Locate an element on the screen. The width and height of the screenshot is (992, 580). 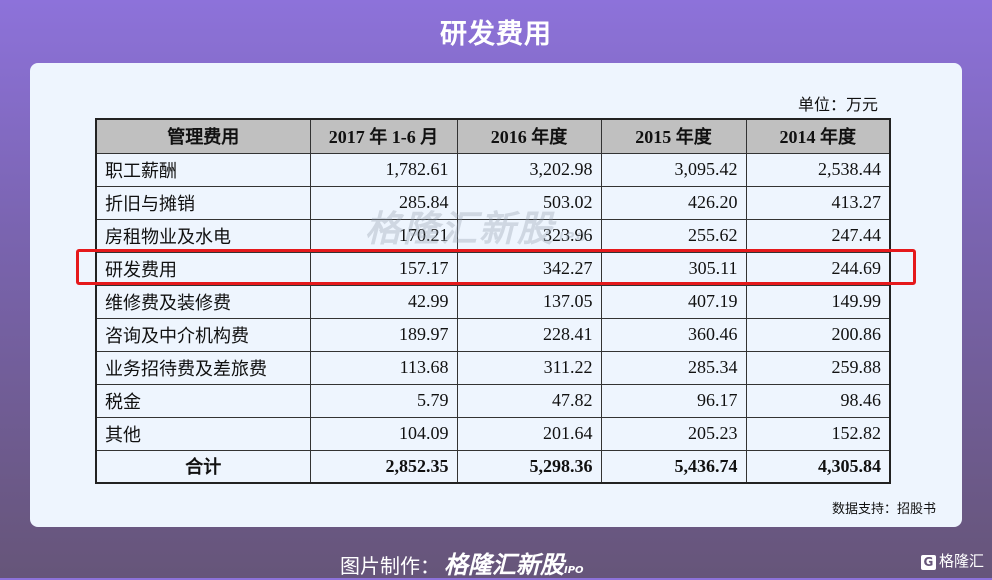
cell-value: 152.82 is located at coordinates (818, 433).